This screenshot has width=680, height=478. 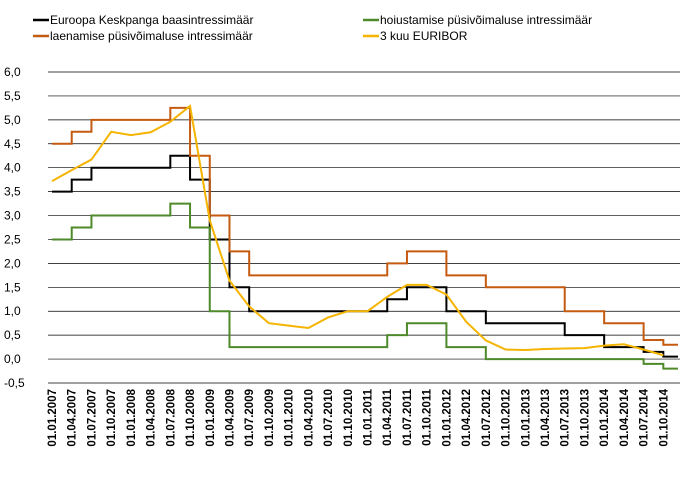 What do you see at coordinates (191, 417) in the screenshot?
I see `x-tick-label: 01.10.2008` at bounding box center [191, 417].